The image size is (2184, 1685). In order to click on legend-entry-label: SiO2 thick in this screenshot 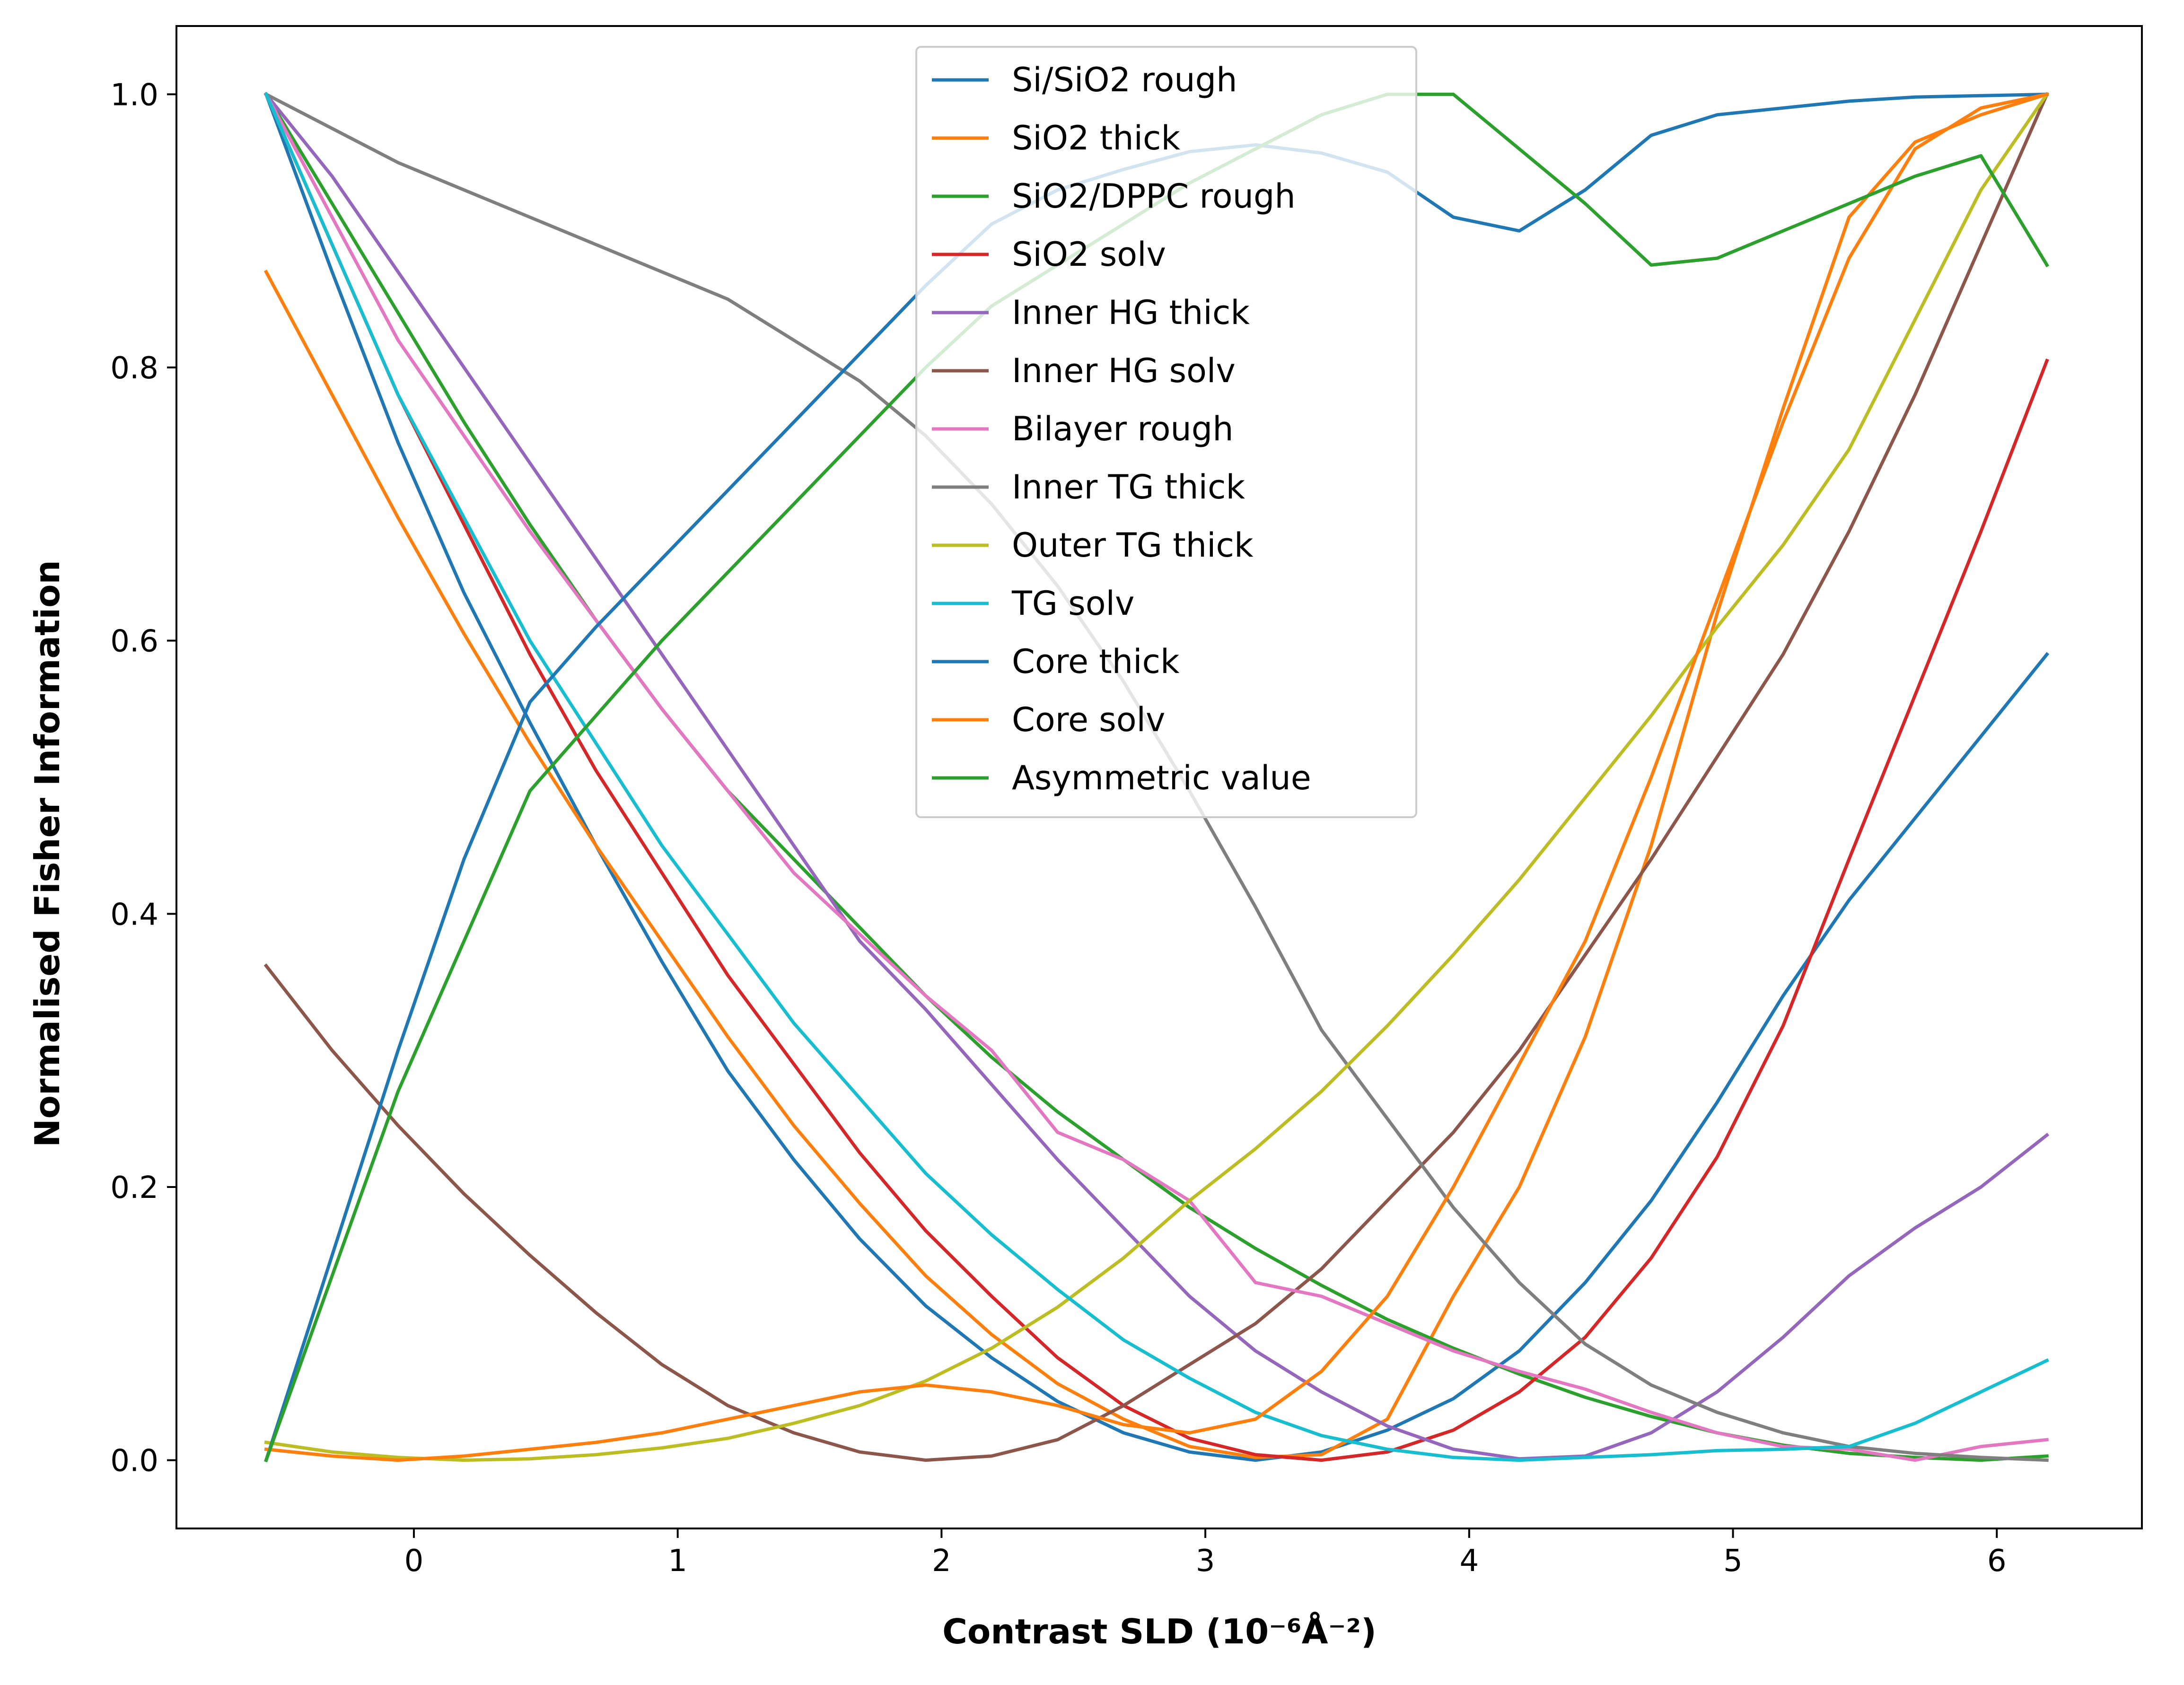, I will do `click(1096, 138)`.